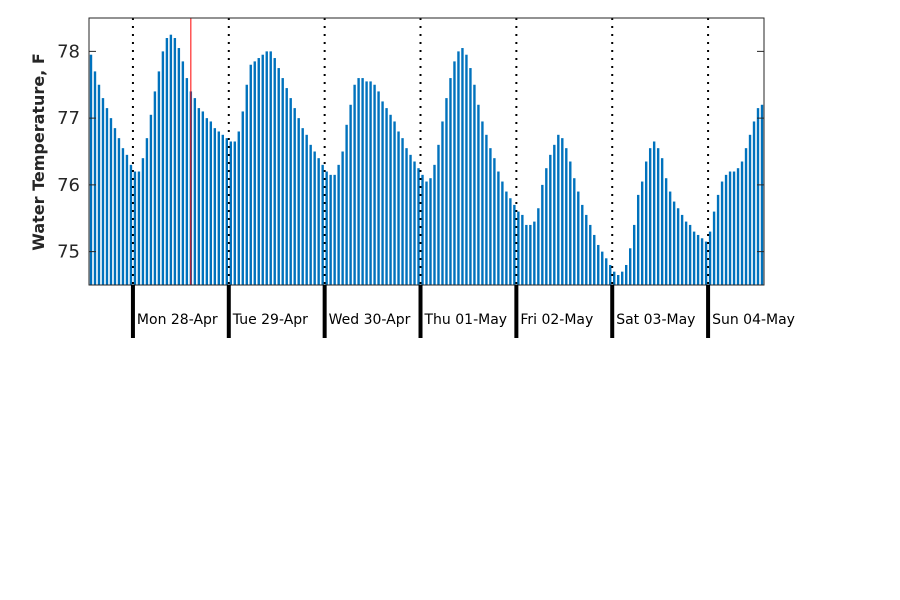  What do you see at coordinates (68, 118) in the screenshot?
I see `y-tick-label: 77` at bounding box center [68, 118].